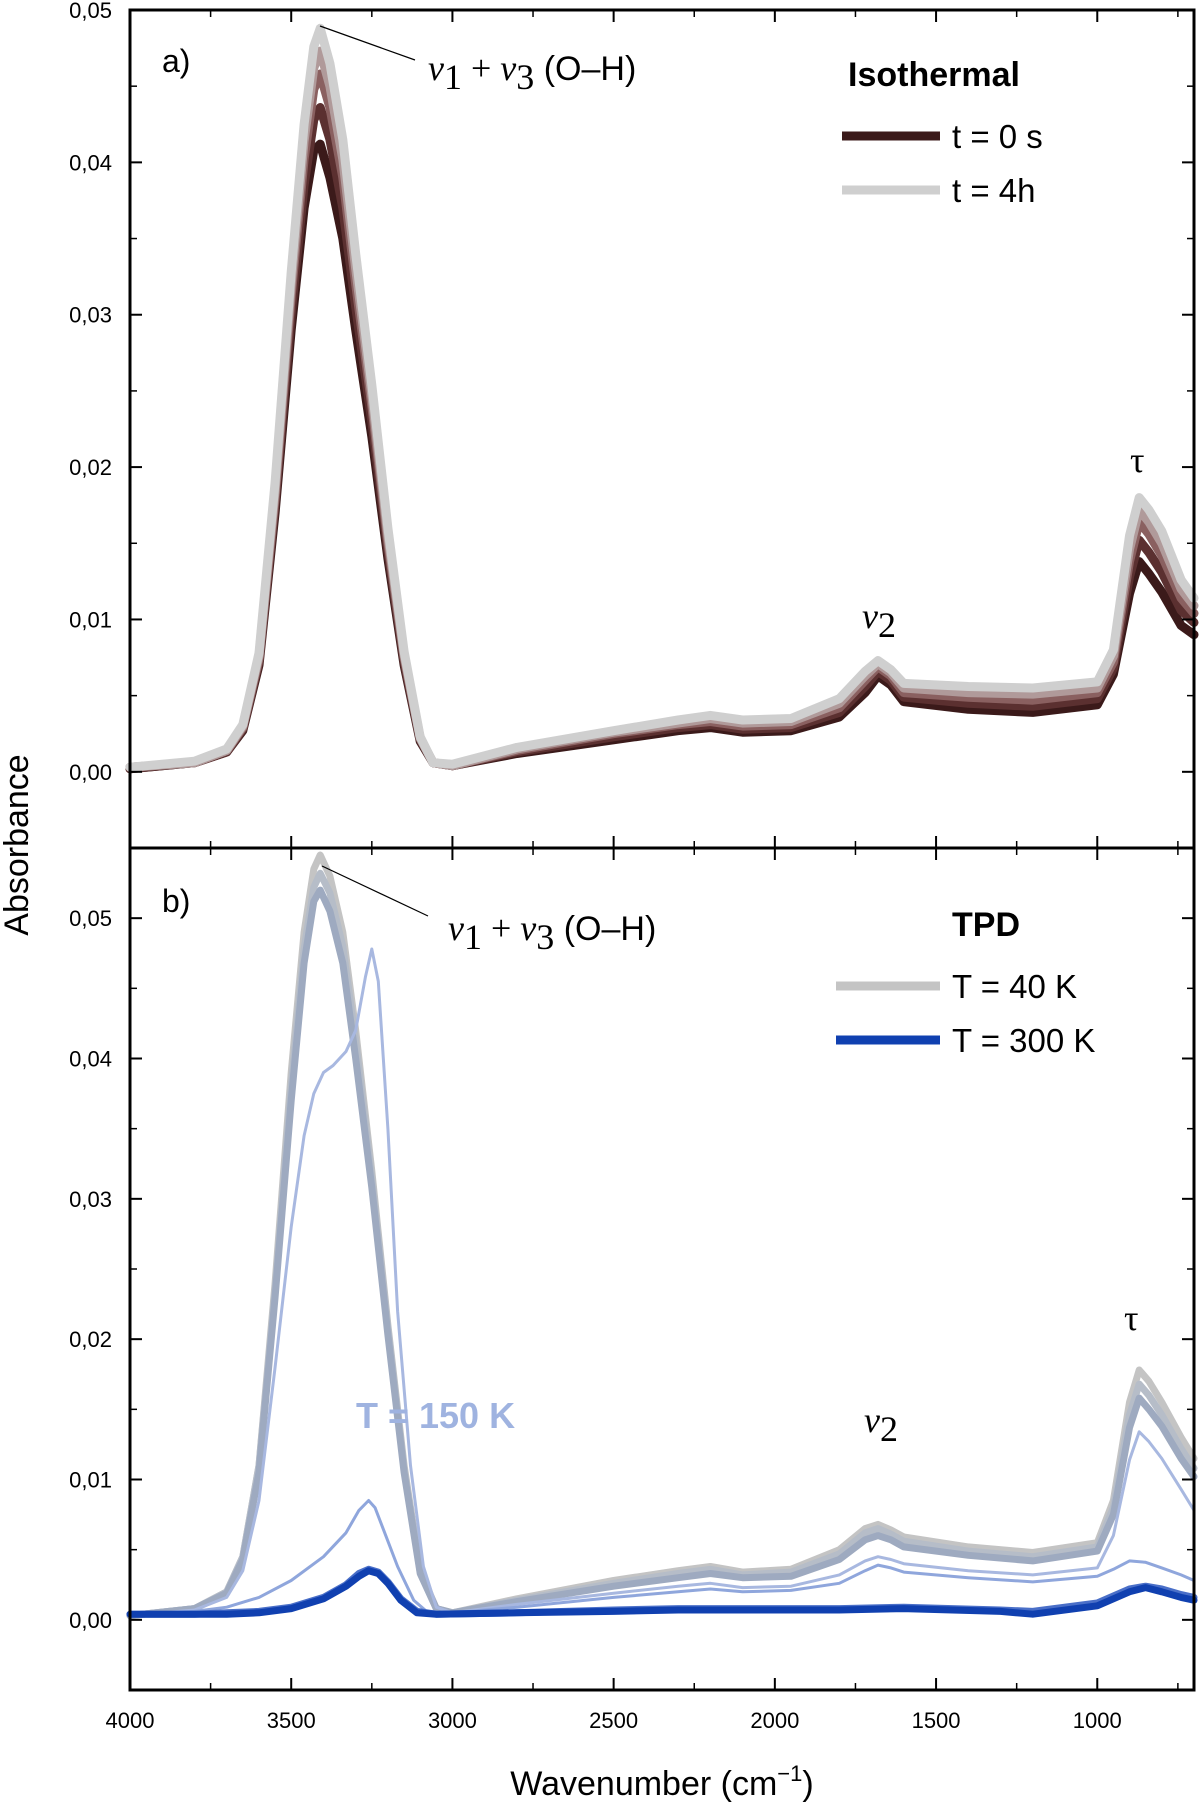 This screenshot has height=1802, width=1200. I want to click on panel-b-ytick-label: 0,03, so click(90, 1199).